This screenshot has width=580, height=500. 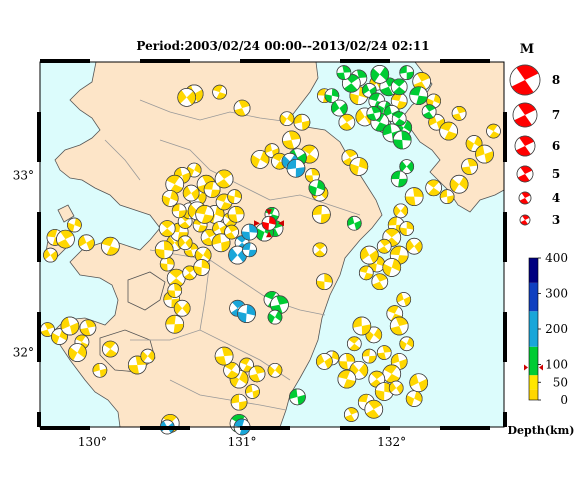 I want to click on main-event-marker, so click(x=269, y=223).